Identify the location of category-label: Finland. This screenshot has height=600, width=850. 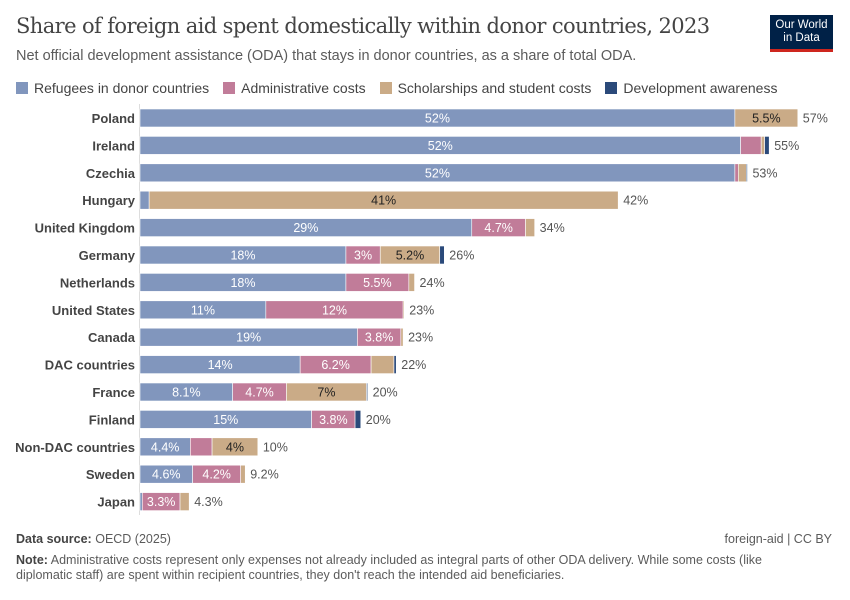
(112, 419).